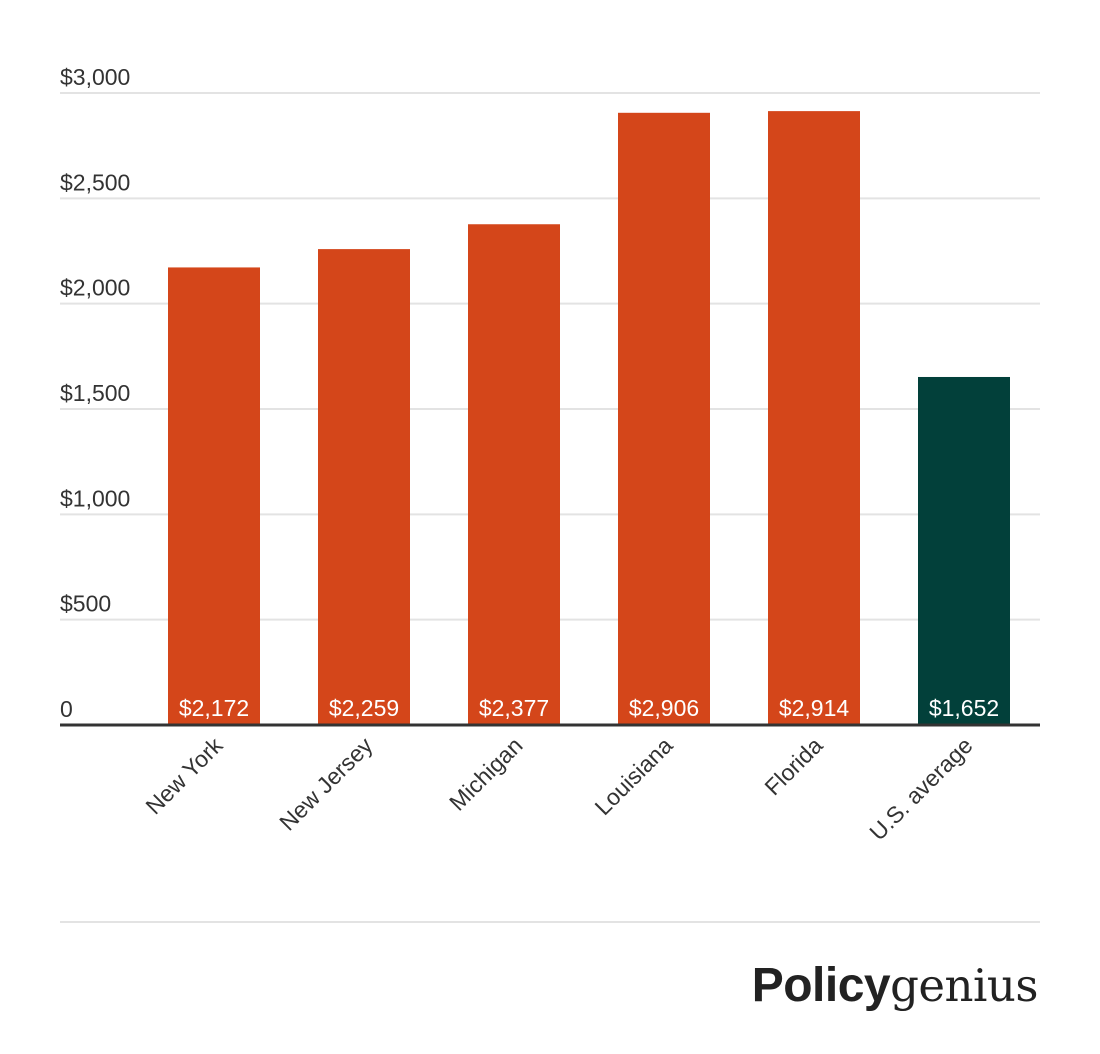 The height and width of the screenshot is (1054, 1100). I want to click on logo-light-text: genius, so click(964, 985).